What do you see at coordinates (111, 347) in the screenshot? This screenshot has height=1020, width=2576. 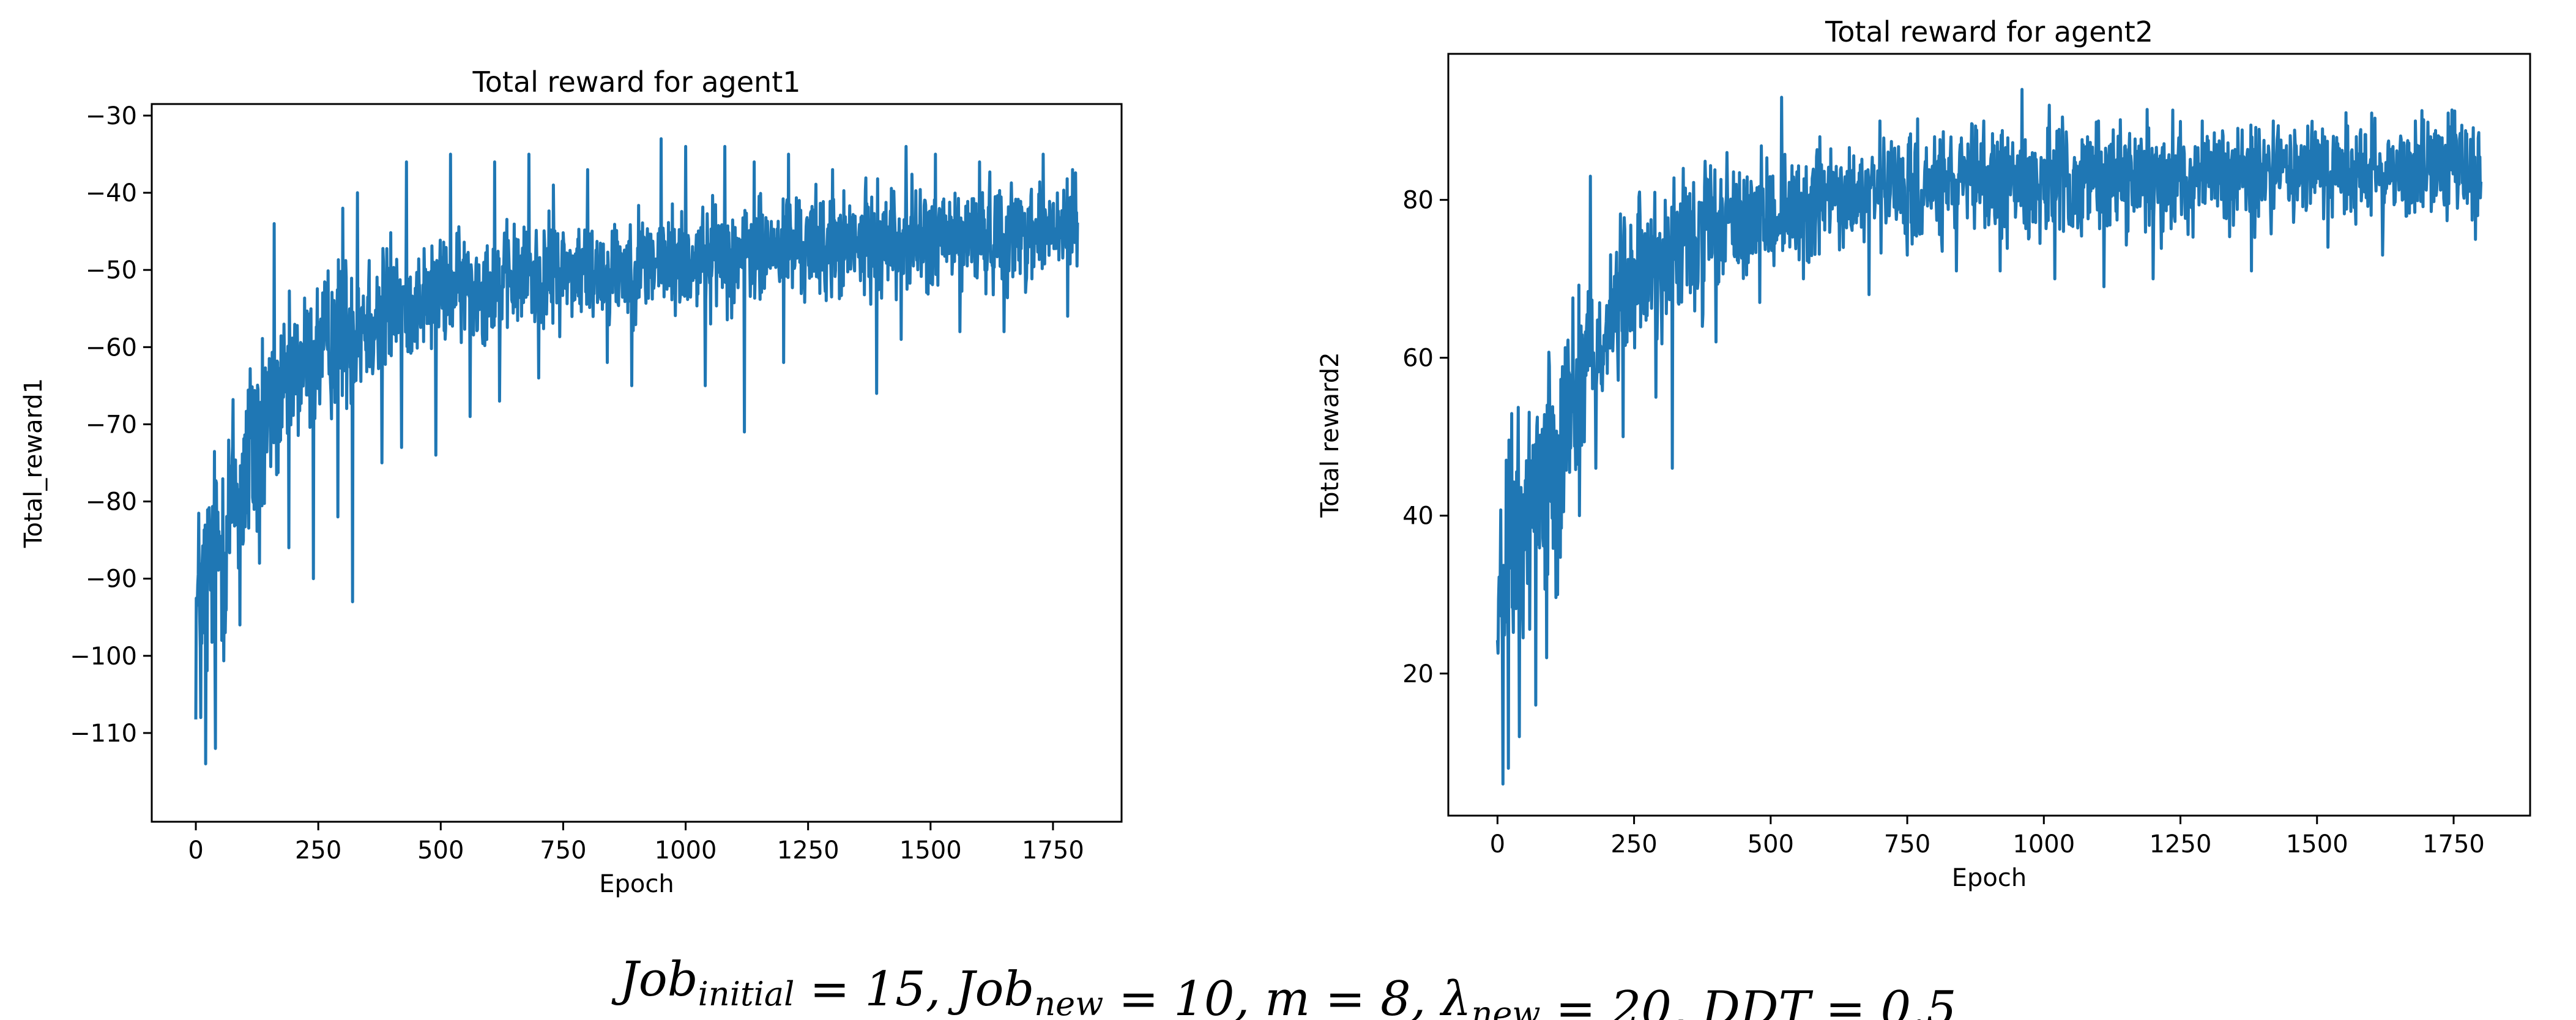 I see `y-tick-label: −60` at bounding box center [111, 347].